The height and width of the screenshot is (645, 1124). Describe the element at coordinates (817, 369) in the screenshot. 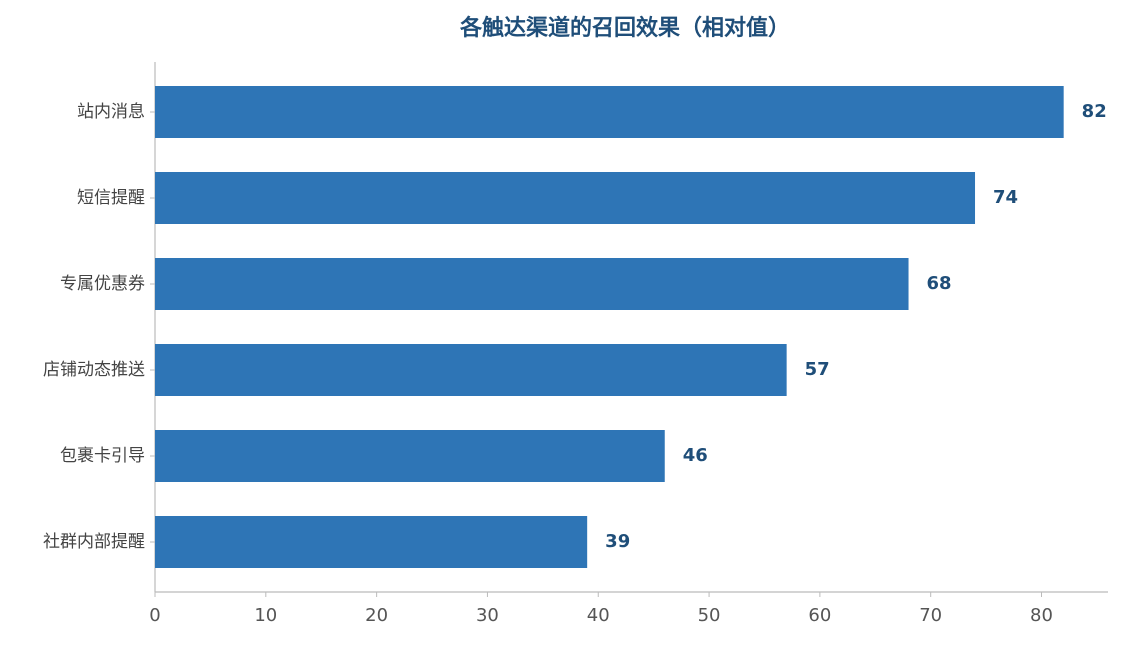

I see `value-label: 57` at that location.